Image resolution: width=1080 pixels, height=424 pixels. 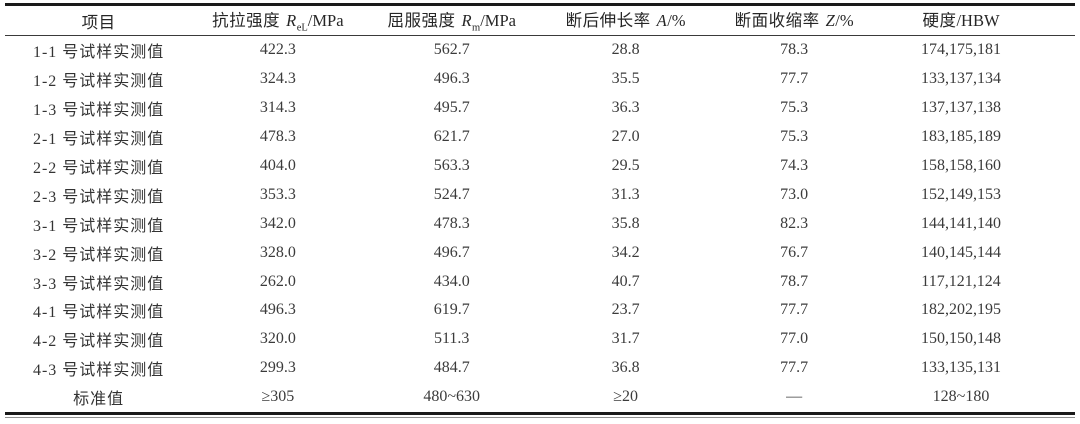 What do you see at coordinates (451, 165) in the screenshot?
I see `value-cell: 563.3` at bounding box center [451, 165].